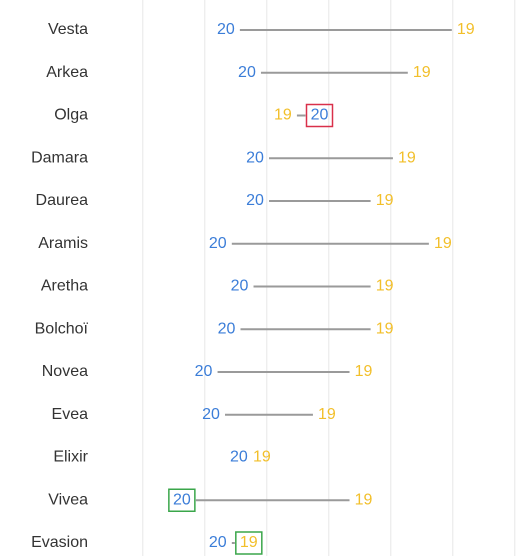 The image size is (524, 556). Describe the element at coordinates (67, 72) in the screenshot. I see `category-label: Arkea` at that location.